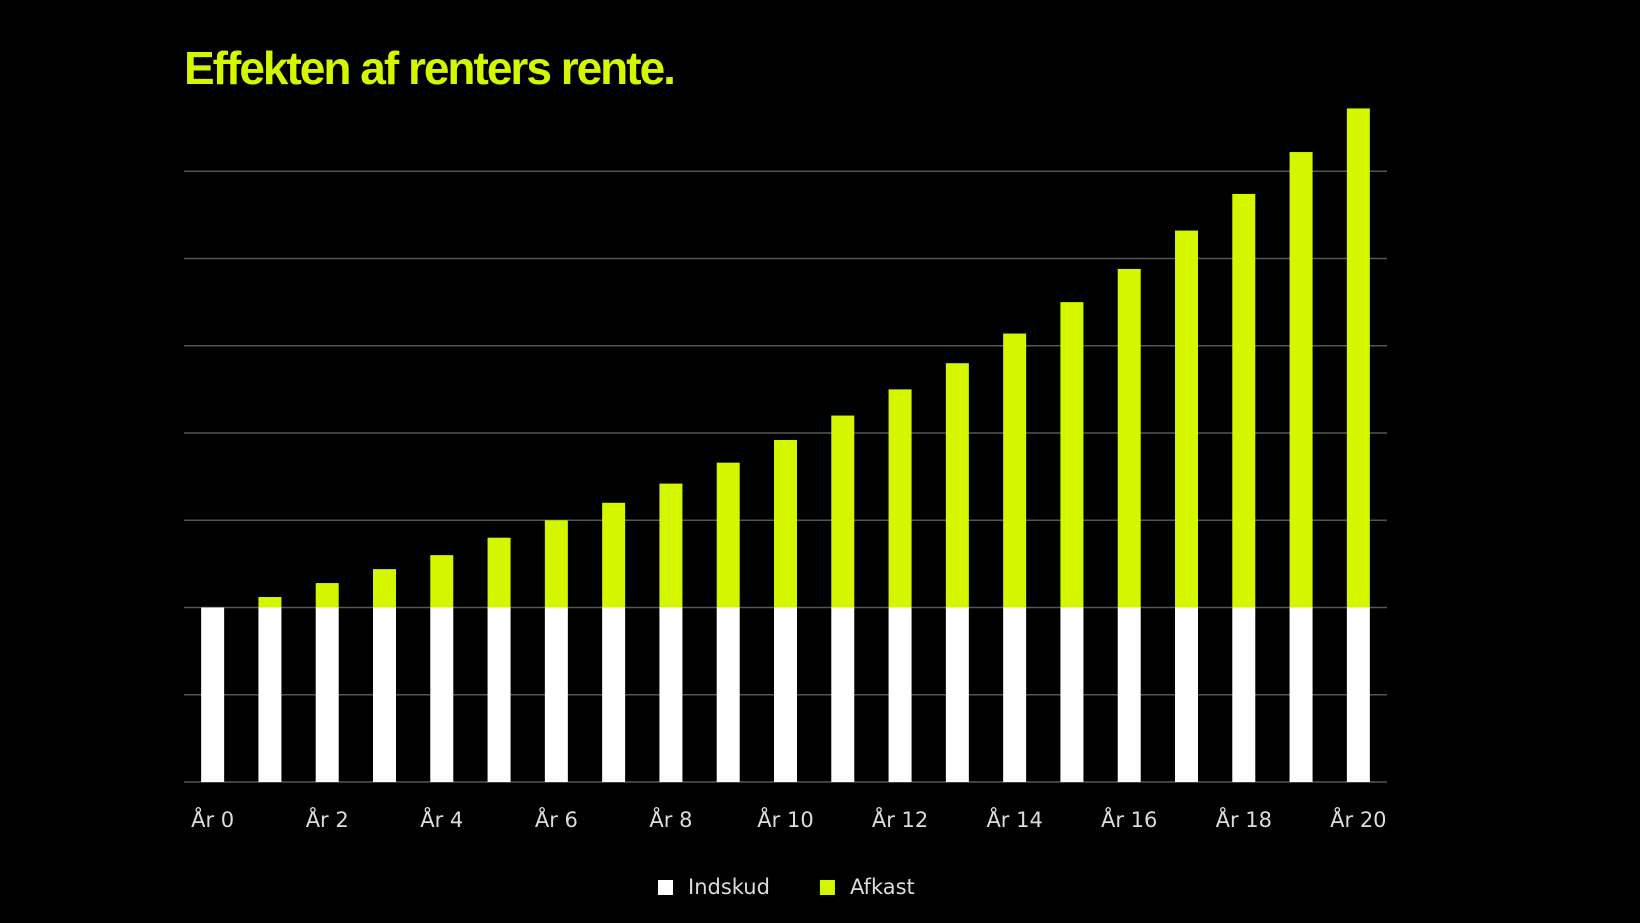  What do you see at coordinates (785, 819) in the screenshot?
I see `x-tick-label: År 10` at bounding box center [785, 819].